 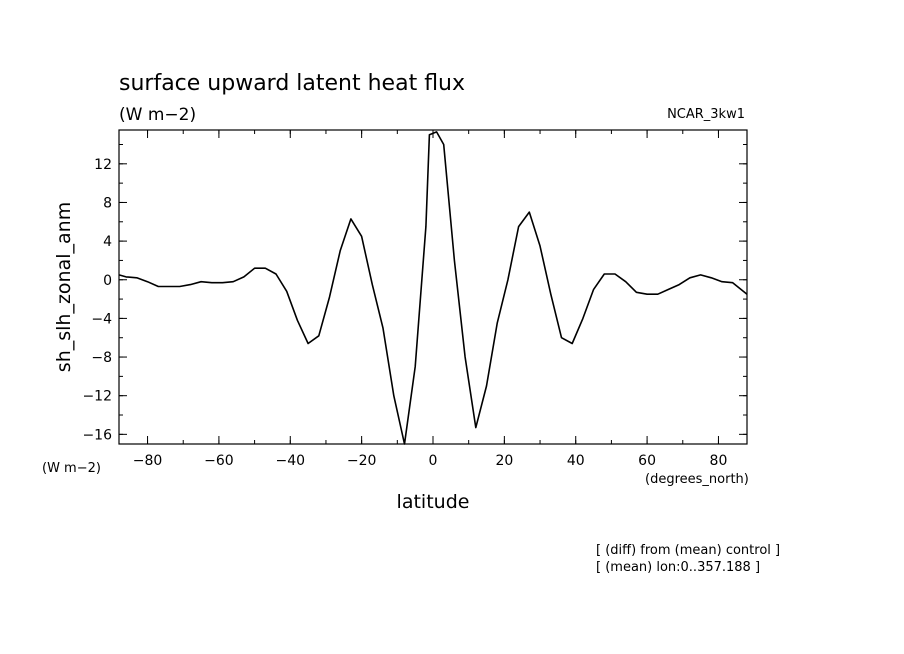 I want to click on y-tick-label: 8, so click(x=107, y=203).